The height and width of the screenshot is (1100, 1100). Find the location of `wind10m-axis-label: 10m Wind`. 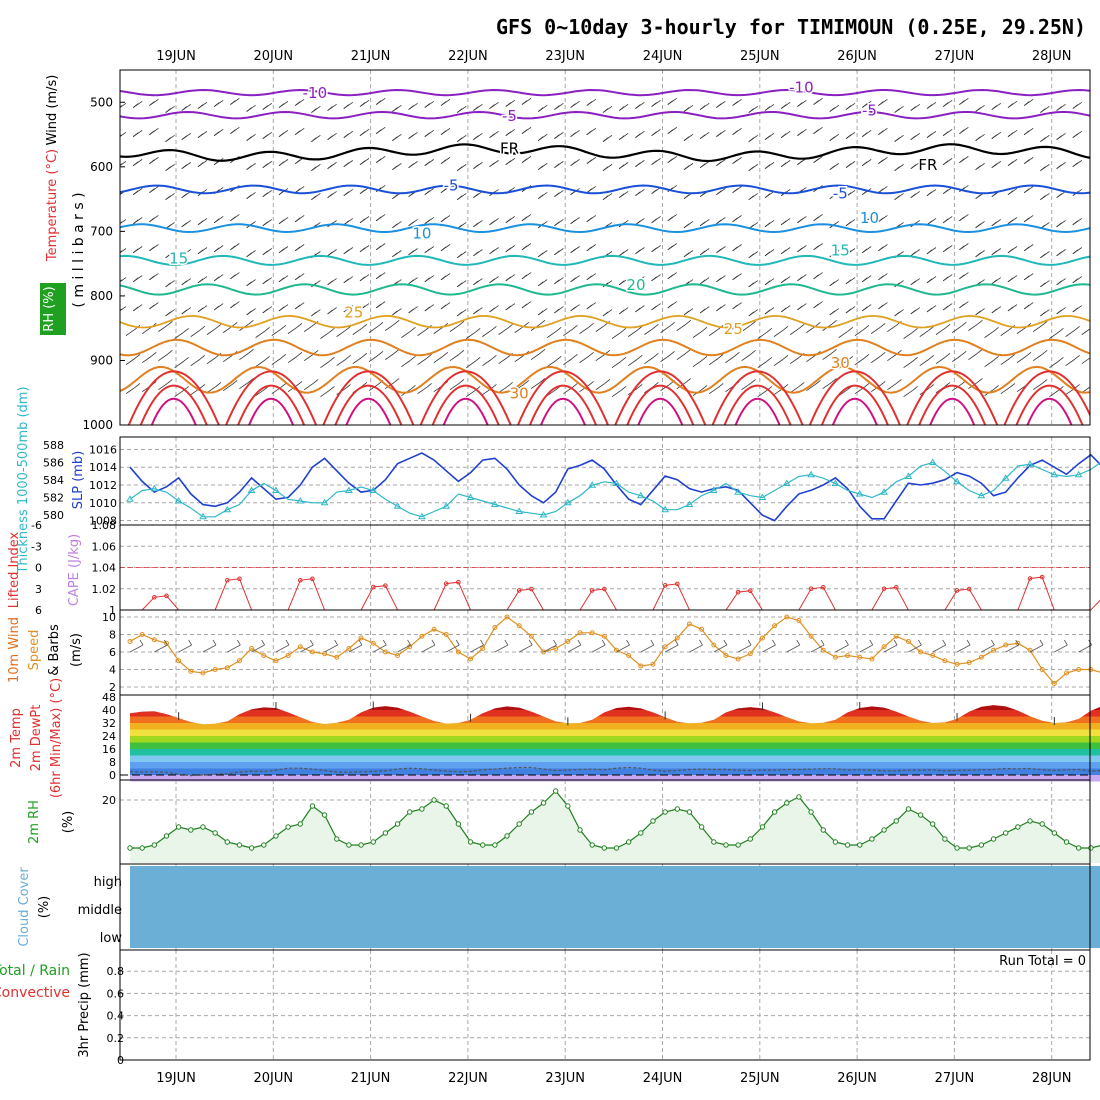

wind10m-axis-label: 10m Wind is located at coordinates (14, 650).